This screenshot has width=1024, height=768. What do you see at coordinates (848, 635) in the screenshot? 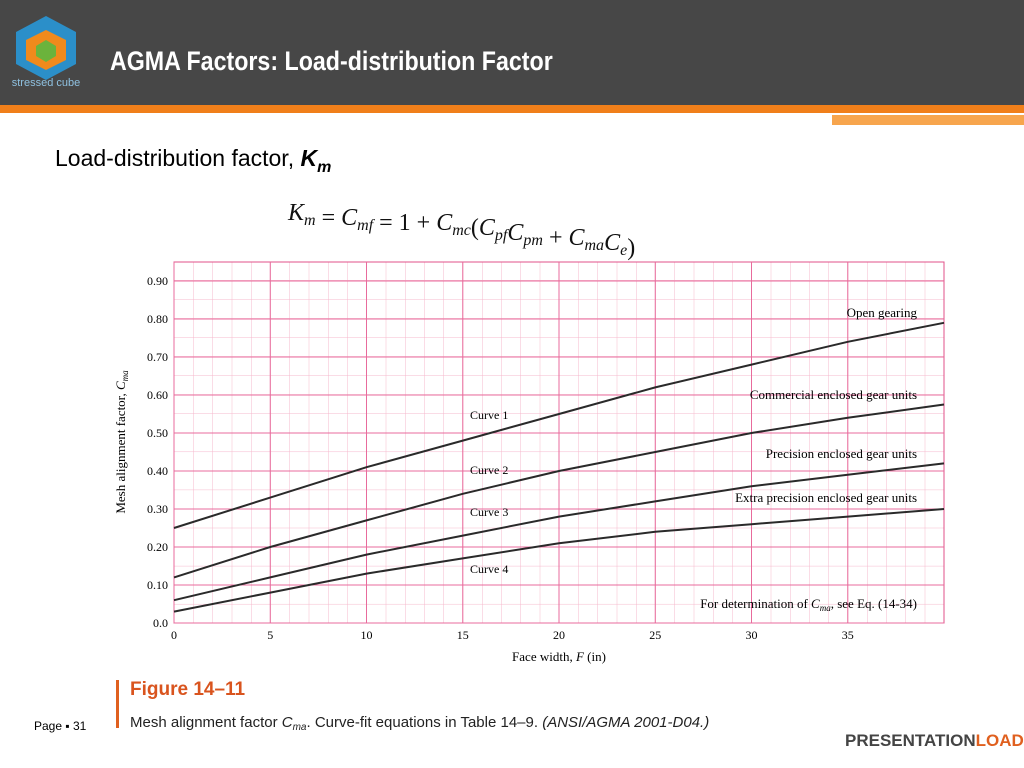
I see `x-tick-label: 35` at bounding box center [848, 635].